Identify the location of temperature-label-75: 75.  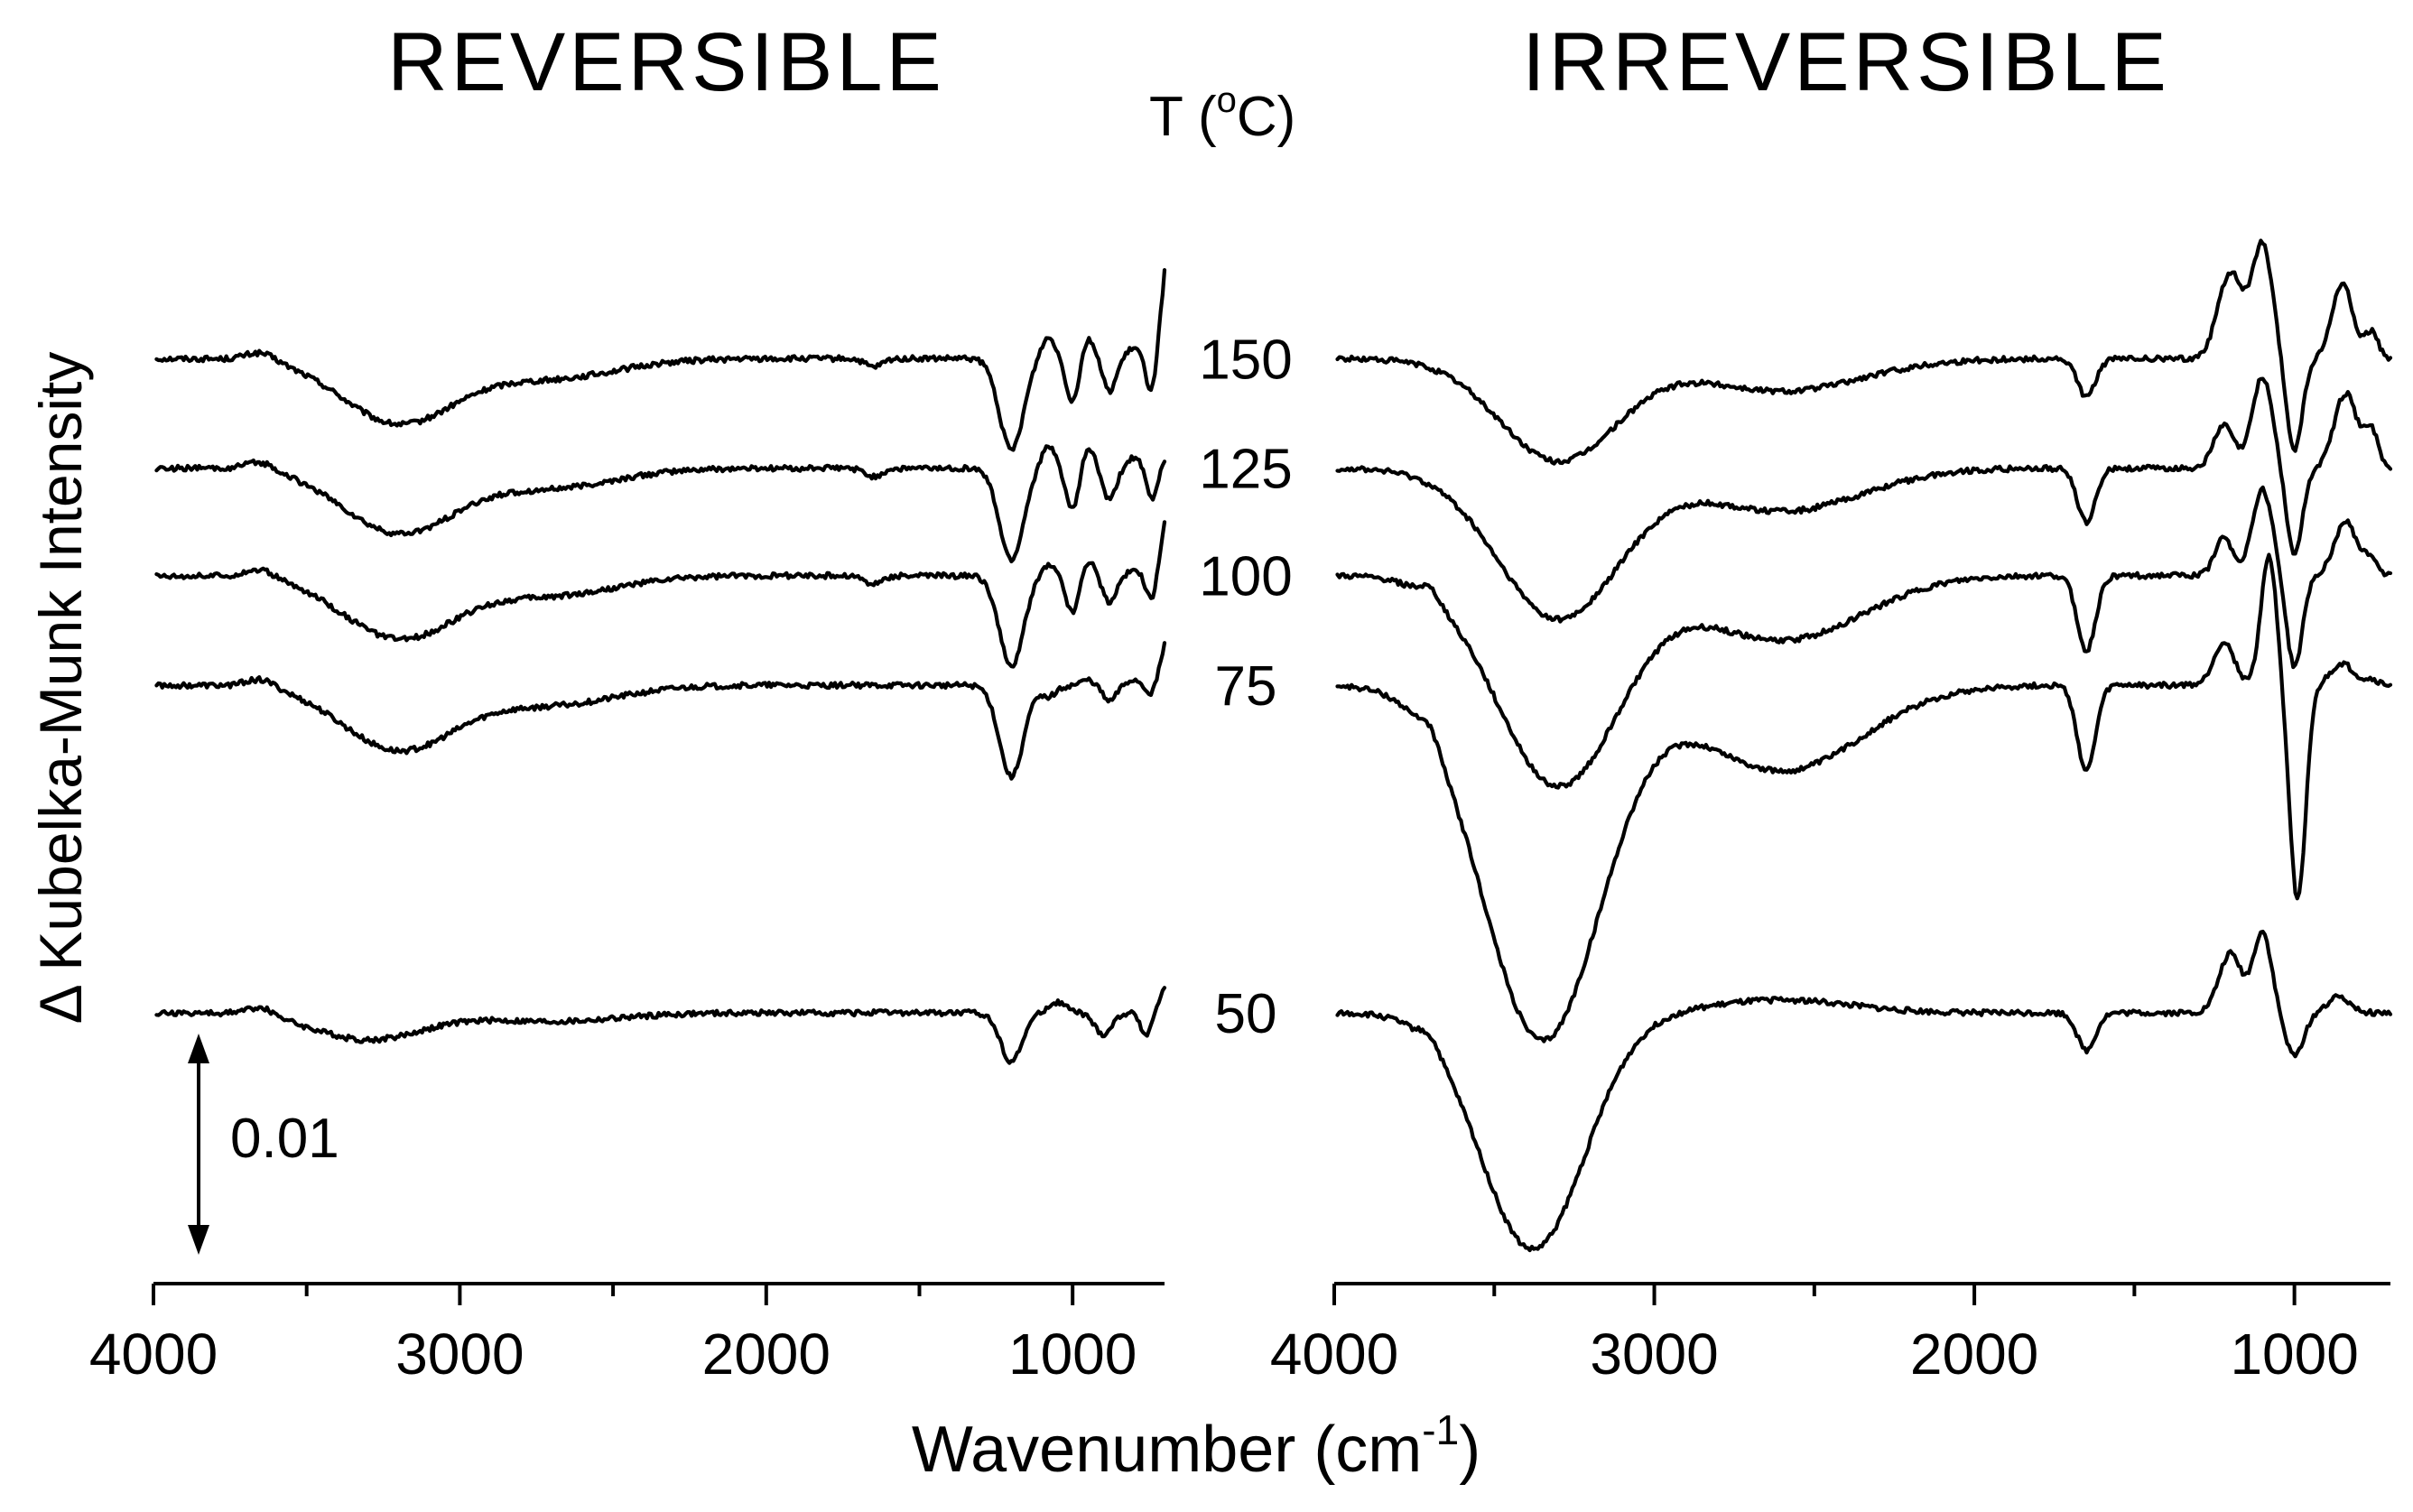
(1246, 686).